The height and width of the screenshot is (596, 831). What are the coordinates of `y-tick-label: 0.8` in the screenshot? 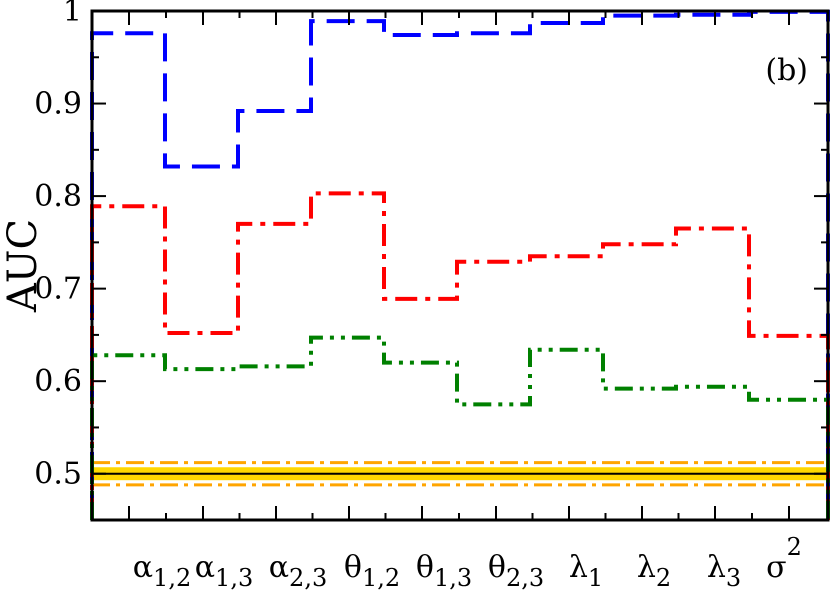 It's located at (58, 196).